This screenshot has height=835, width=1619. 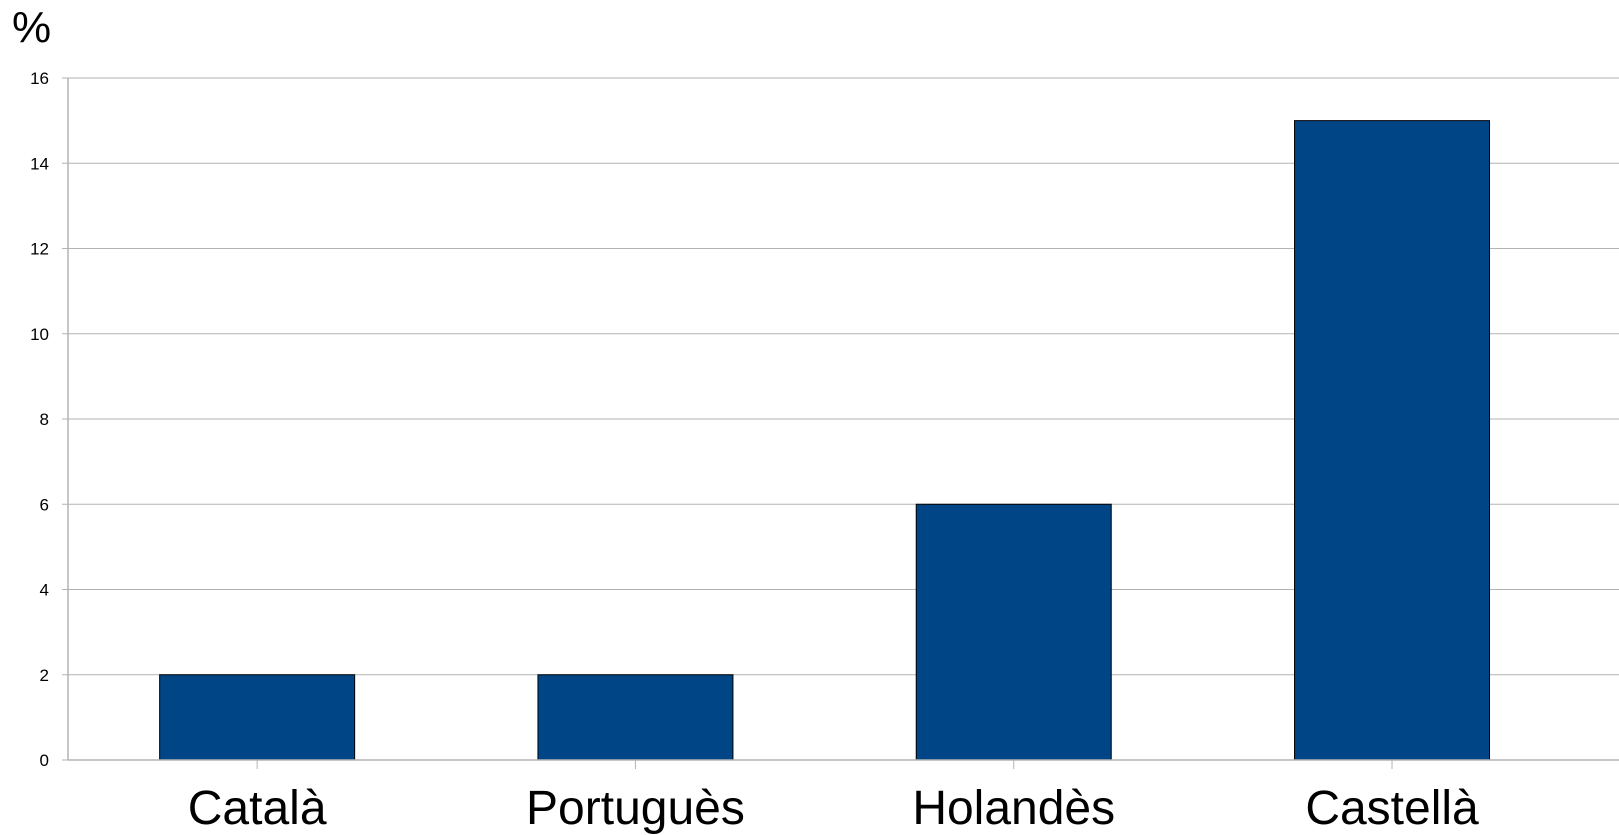 What do you see at coordinates (257, 808) in the screenshot?
I see `x-tick-label-1: Català` at bounding box center [257, 808].